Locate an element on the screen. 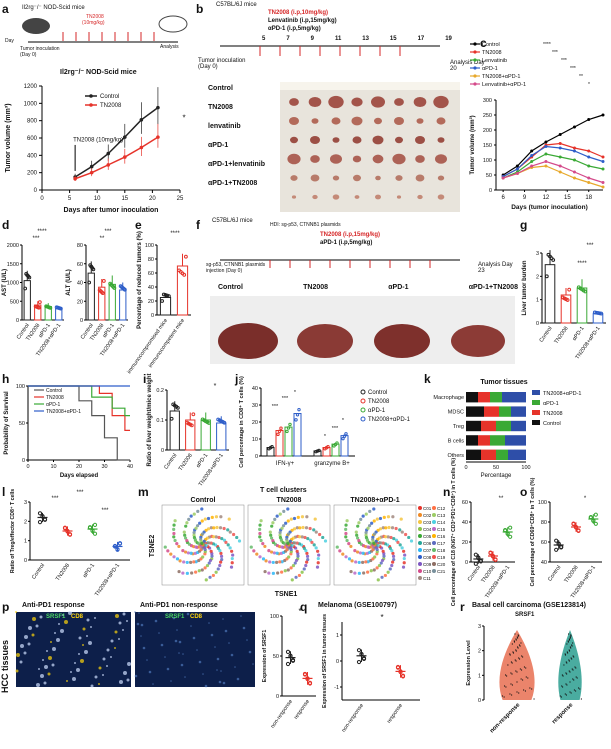  y-tick-label: 100 is located at coordinates (274, 617).